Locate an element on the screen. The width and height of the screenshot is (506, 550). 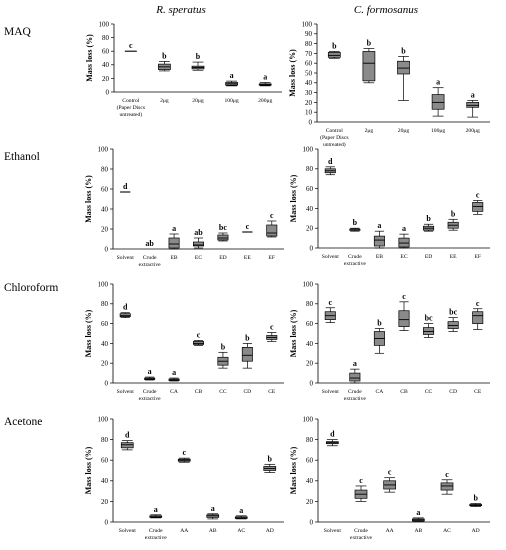
x-category-label: AC is located at coordinates (447, 531).